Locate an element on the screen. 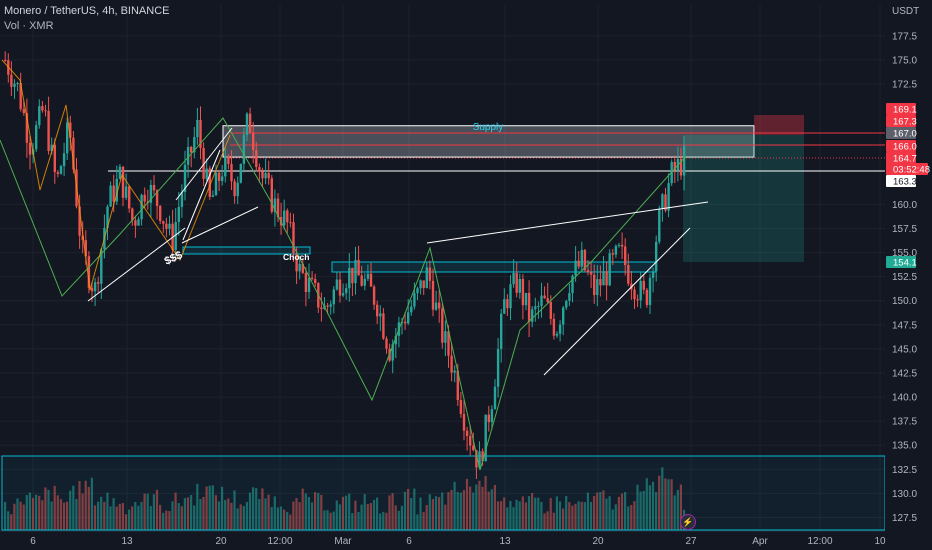 The width and height of the screenshot is (932, 550). time-axis-bg is located at coordinates (466, 540).